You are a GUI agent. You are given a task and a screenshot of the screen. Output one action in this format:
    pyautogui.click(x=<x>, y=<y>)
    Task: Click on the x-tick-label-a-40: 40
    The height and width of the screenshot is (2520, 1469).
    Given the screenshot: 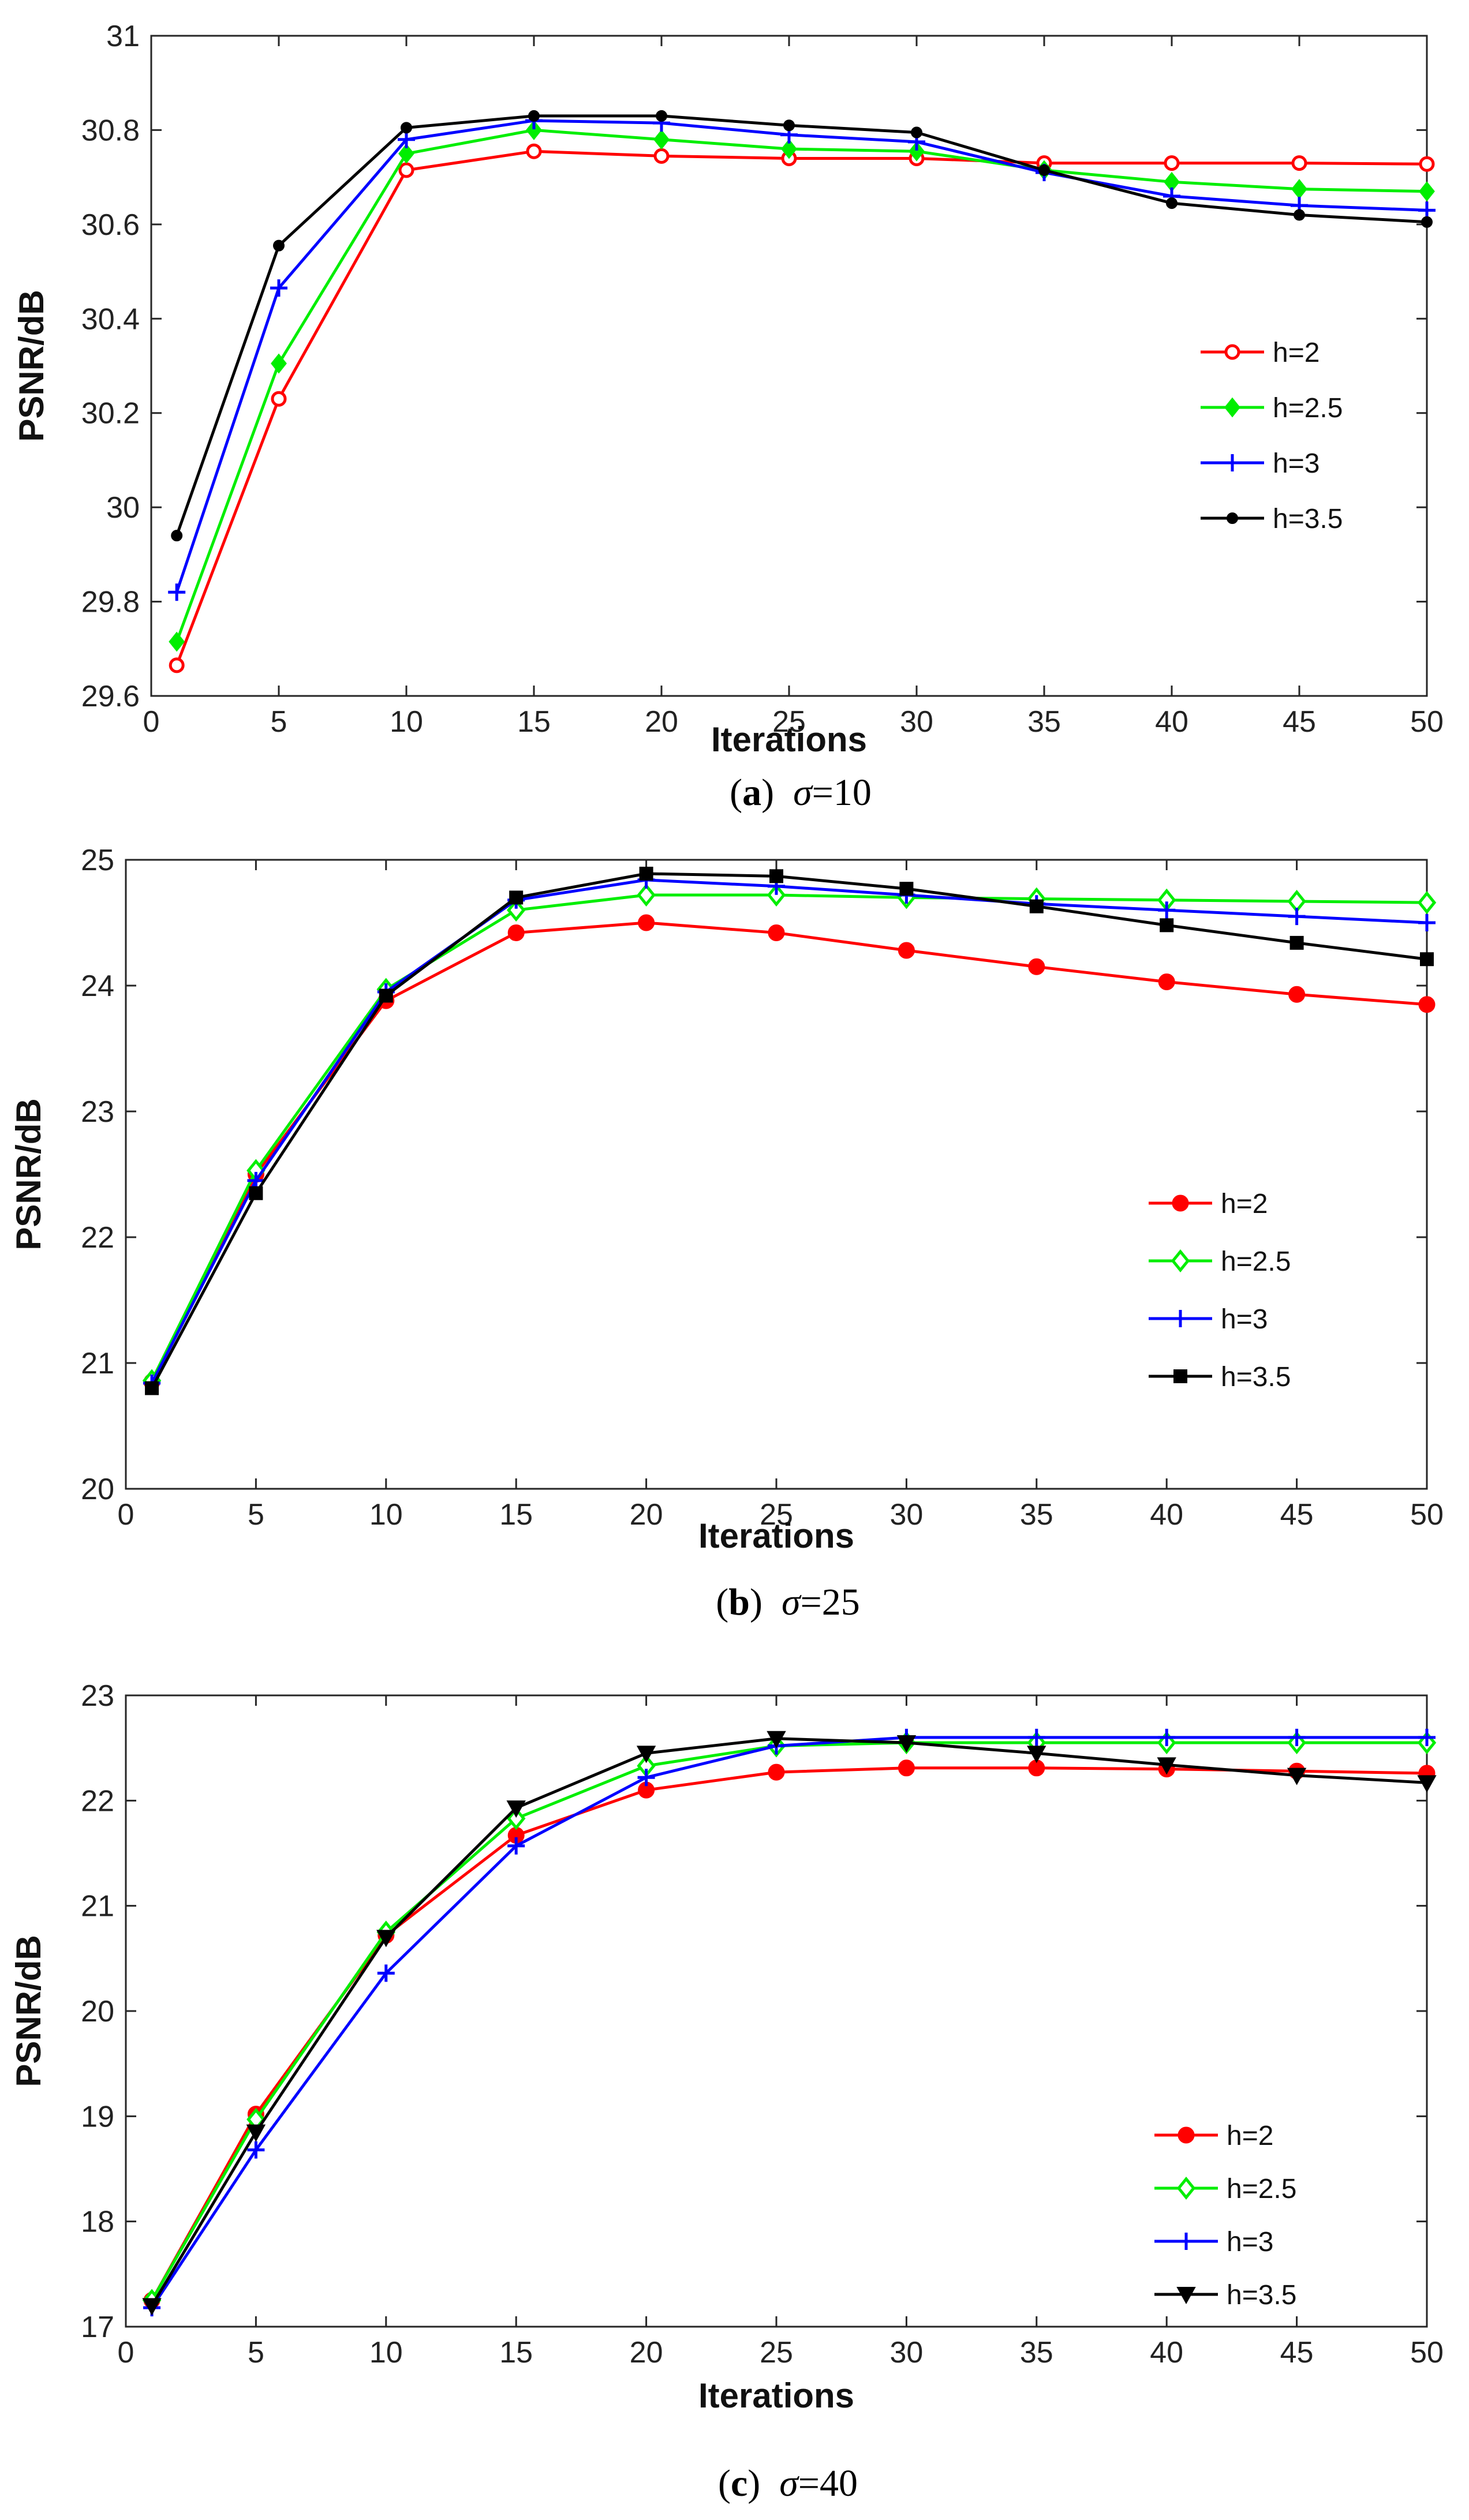 What is the action you would take?
    pyautogui.click(x=1171, y=722)
    